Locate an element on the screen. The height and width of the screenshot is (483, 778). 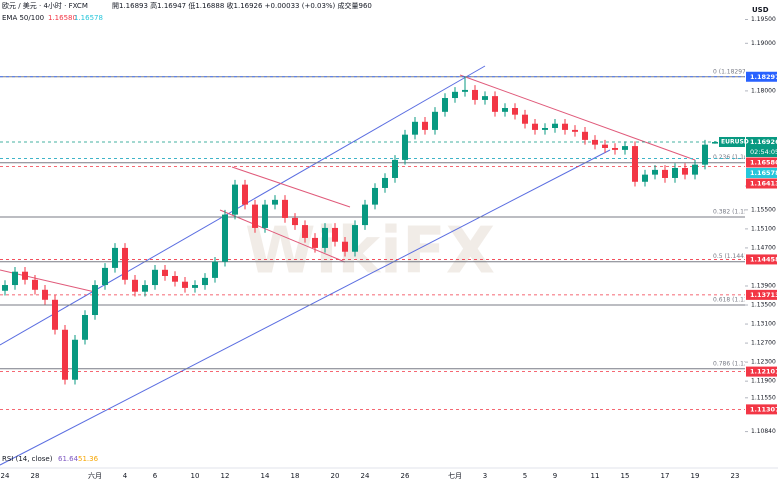
y-tick-label: 1.15500 is located at coordinates (763, 209).